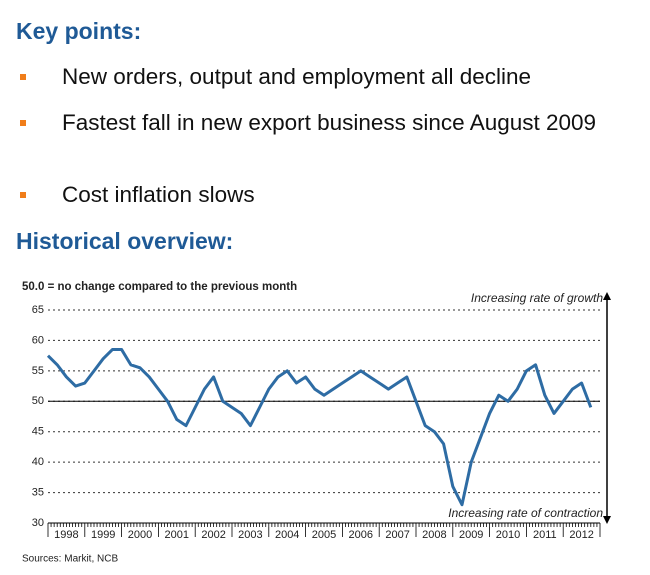 This screenshot has width=650, height=575. What do you see at coordinates (250, 535) in the screenshot?
I see `x-tick-label: 2003` at bounding box center [250, 535].